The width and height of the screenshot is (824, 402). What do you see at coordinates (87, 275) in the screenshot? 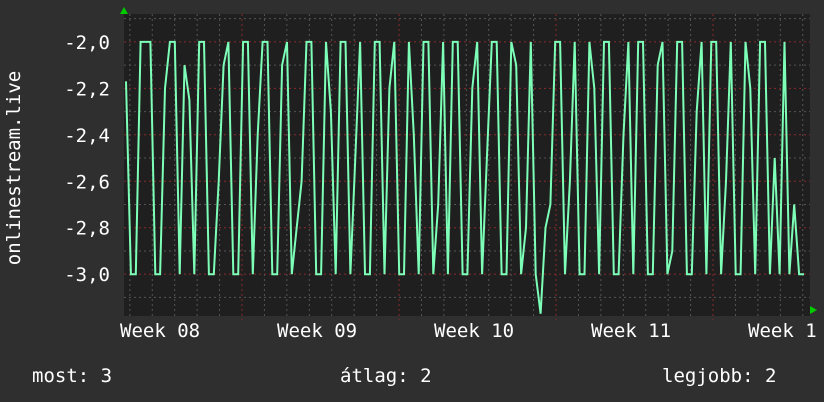
I see `y-tick-label: -3,0` at bounding box center [87, 275].